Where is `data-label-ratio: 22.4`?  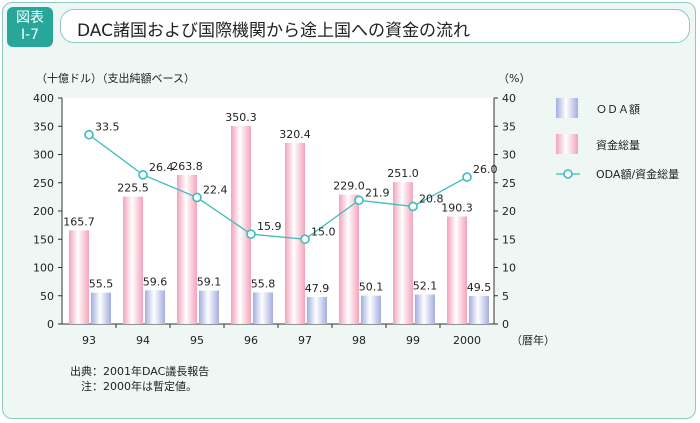
data-label-ratio: 22.4 is located at coordinates (215, 189).